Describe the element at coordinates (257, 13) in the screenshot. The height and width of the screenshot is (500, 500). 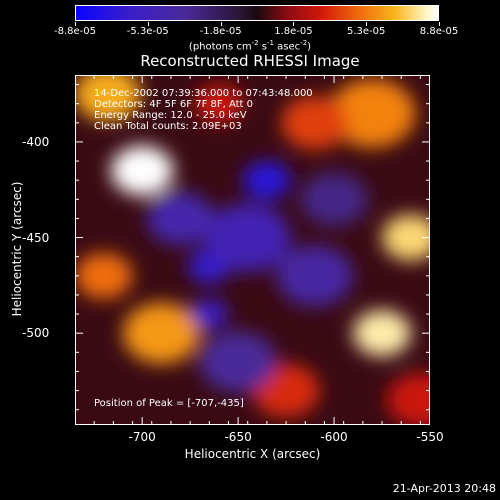
I see `colorbar` at that location.